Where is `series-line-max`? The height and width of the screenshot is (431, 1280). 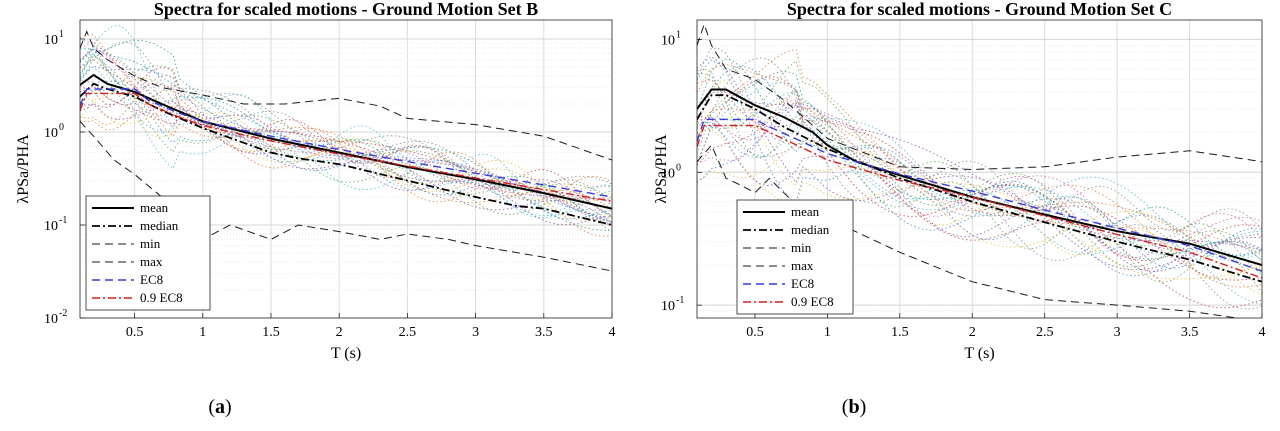
series-line-max is located at coordinates (346, 95).